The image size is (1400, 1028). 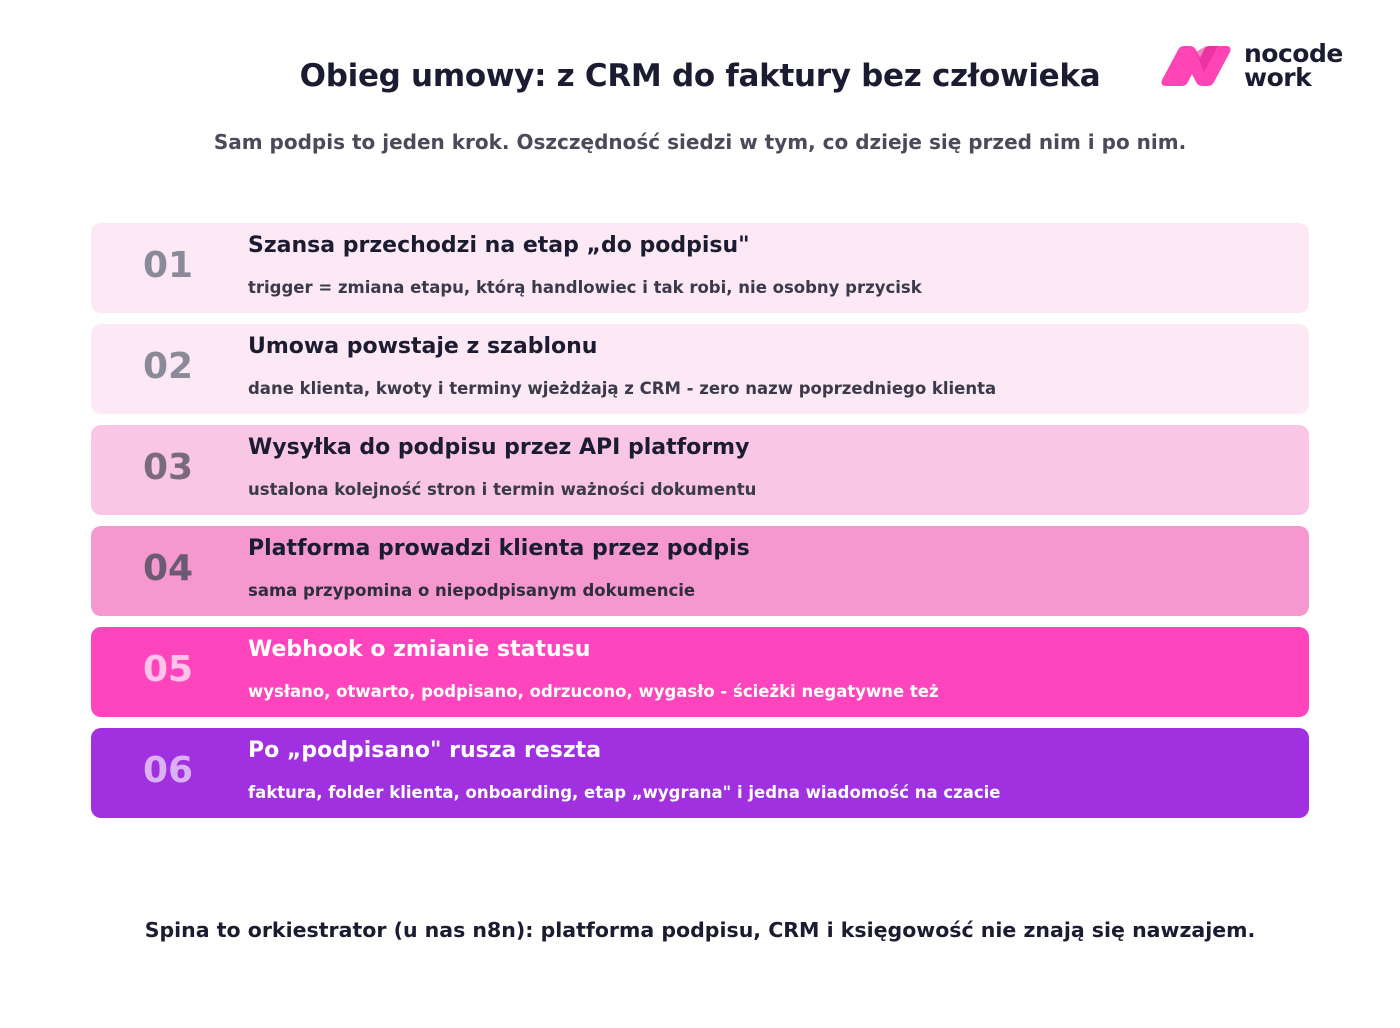 I want to click on step-title: Umowa powstaje z szablonu, so click(x=423, y=346).